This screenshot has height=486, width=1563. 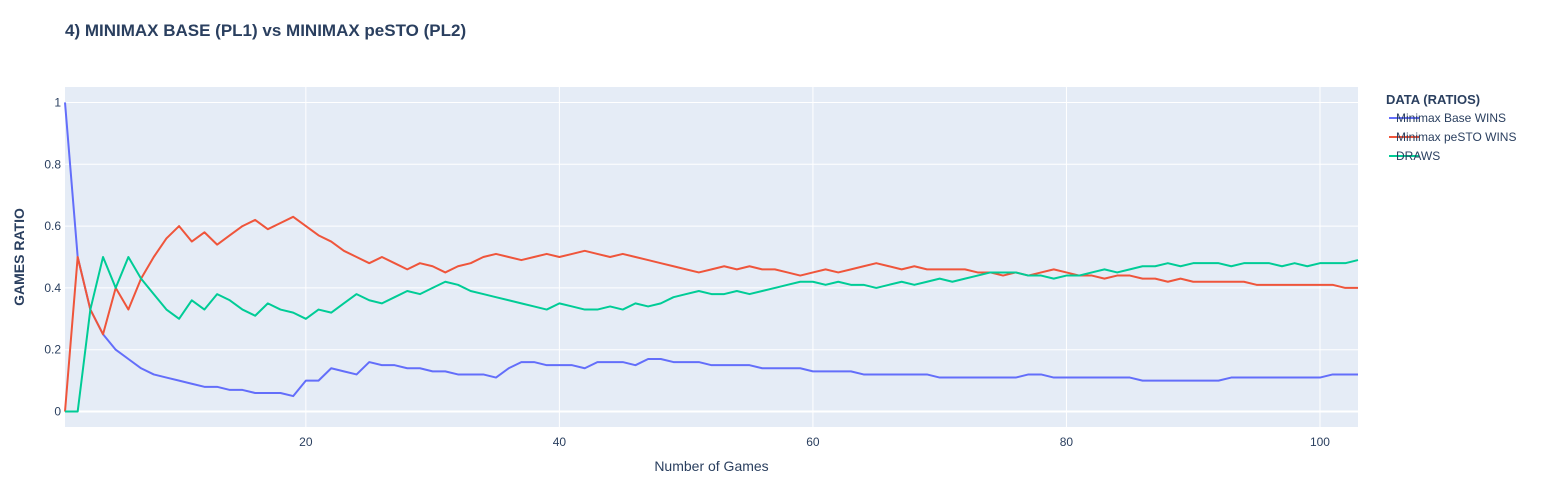 I want to click on legend-item: Minimax Base WINS, so click(x=1447, y=118).